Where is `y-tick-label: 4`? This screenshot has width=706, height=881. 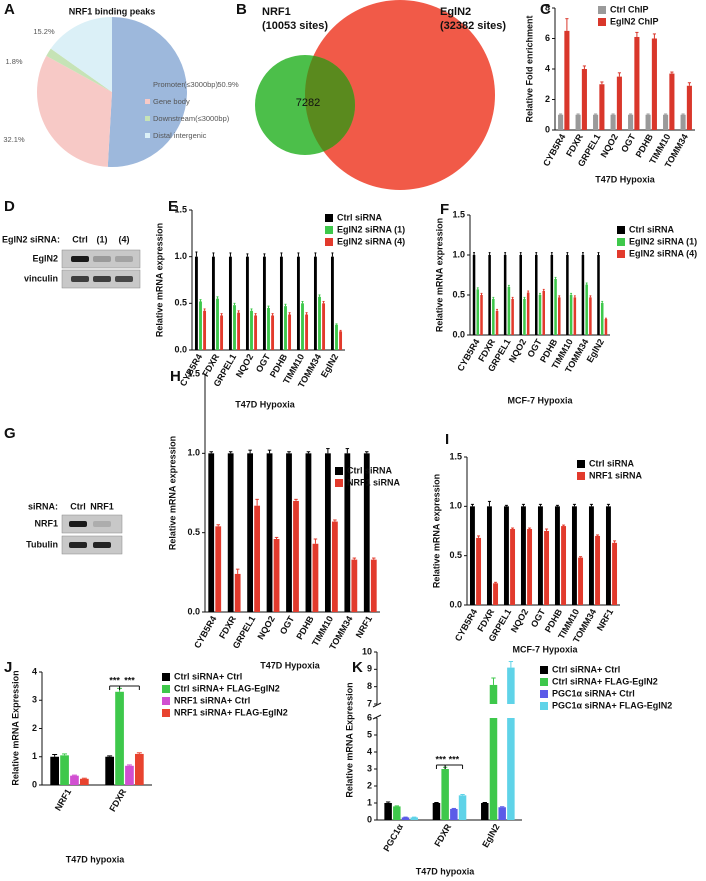
y-tick-label: 4 is located at coordinates (369, 751).